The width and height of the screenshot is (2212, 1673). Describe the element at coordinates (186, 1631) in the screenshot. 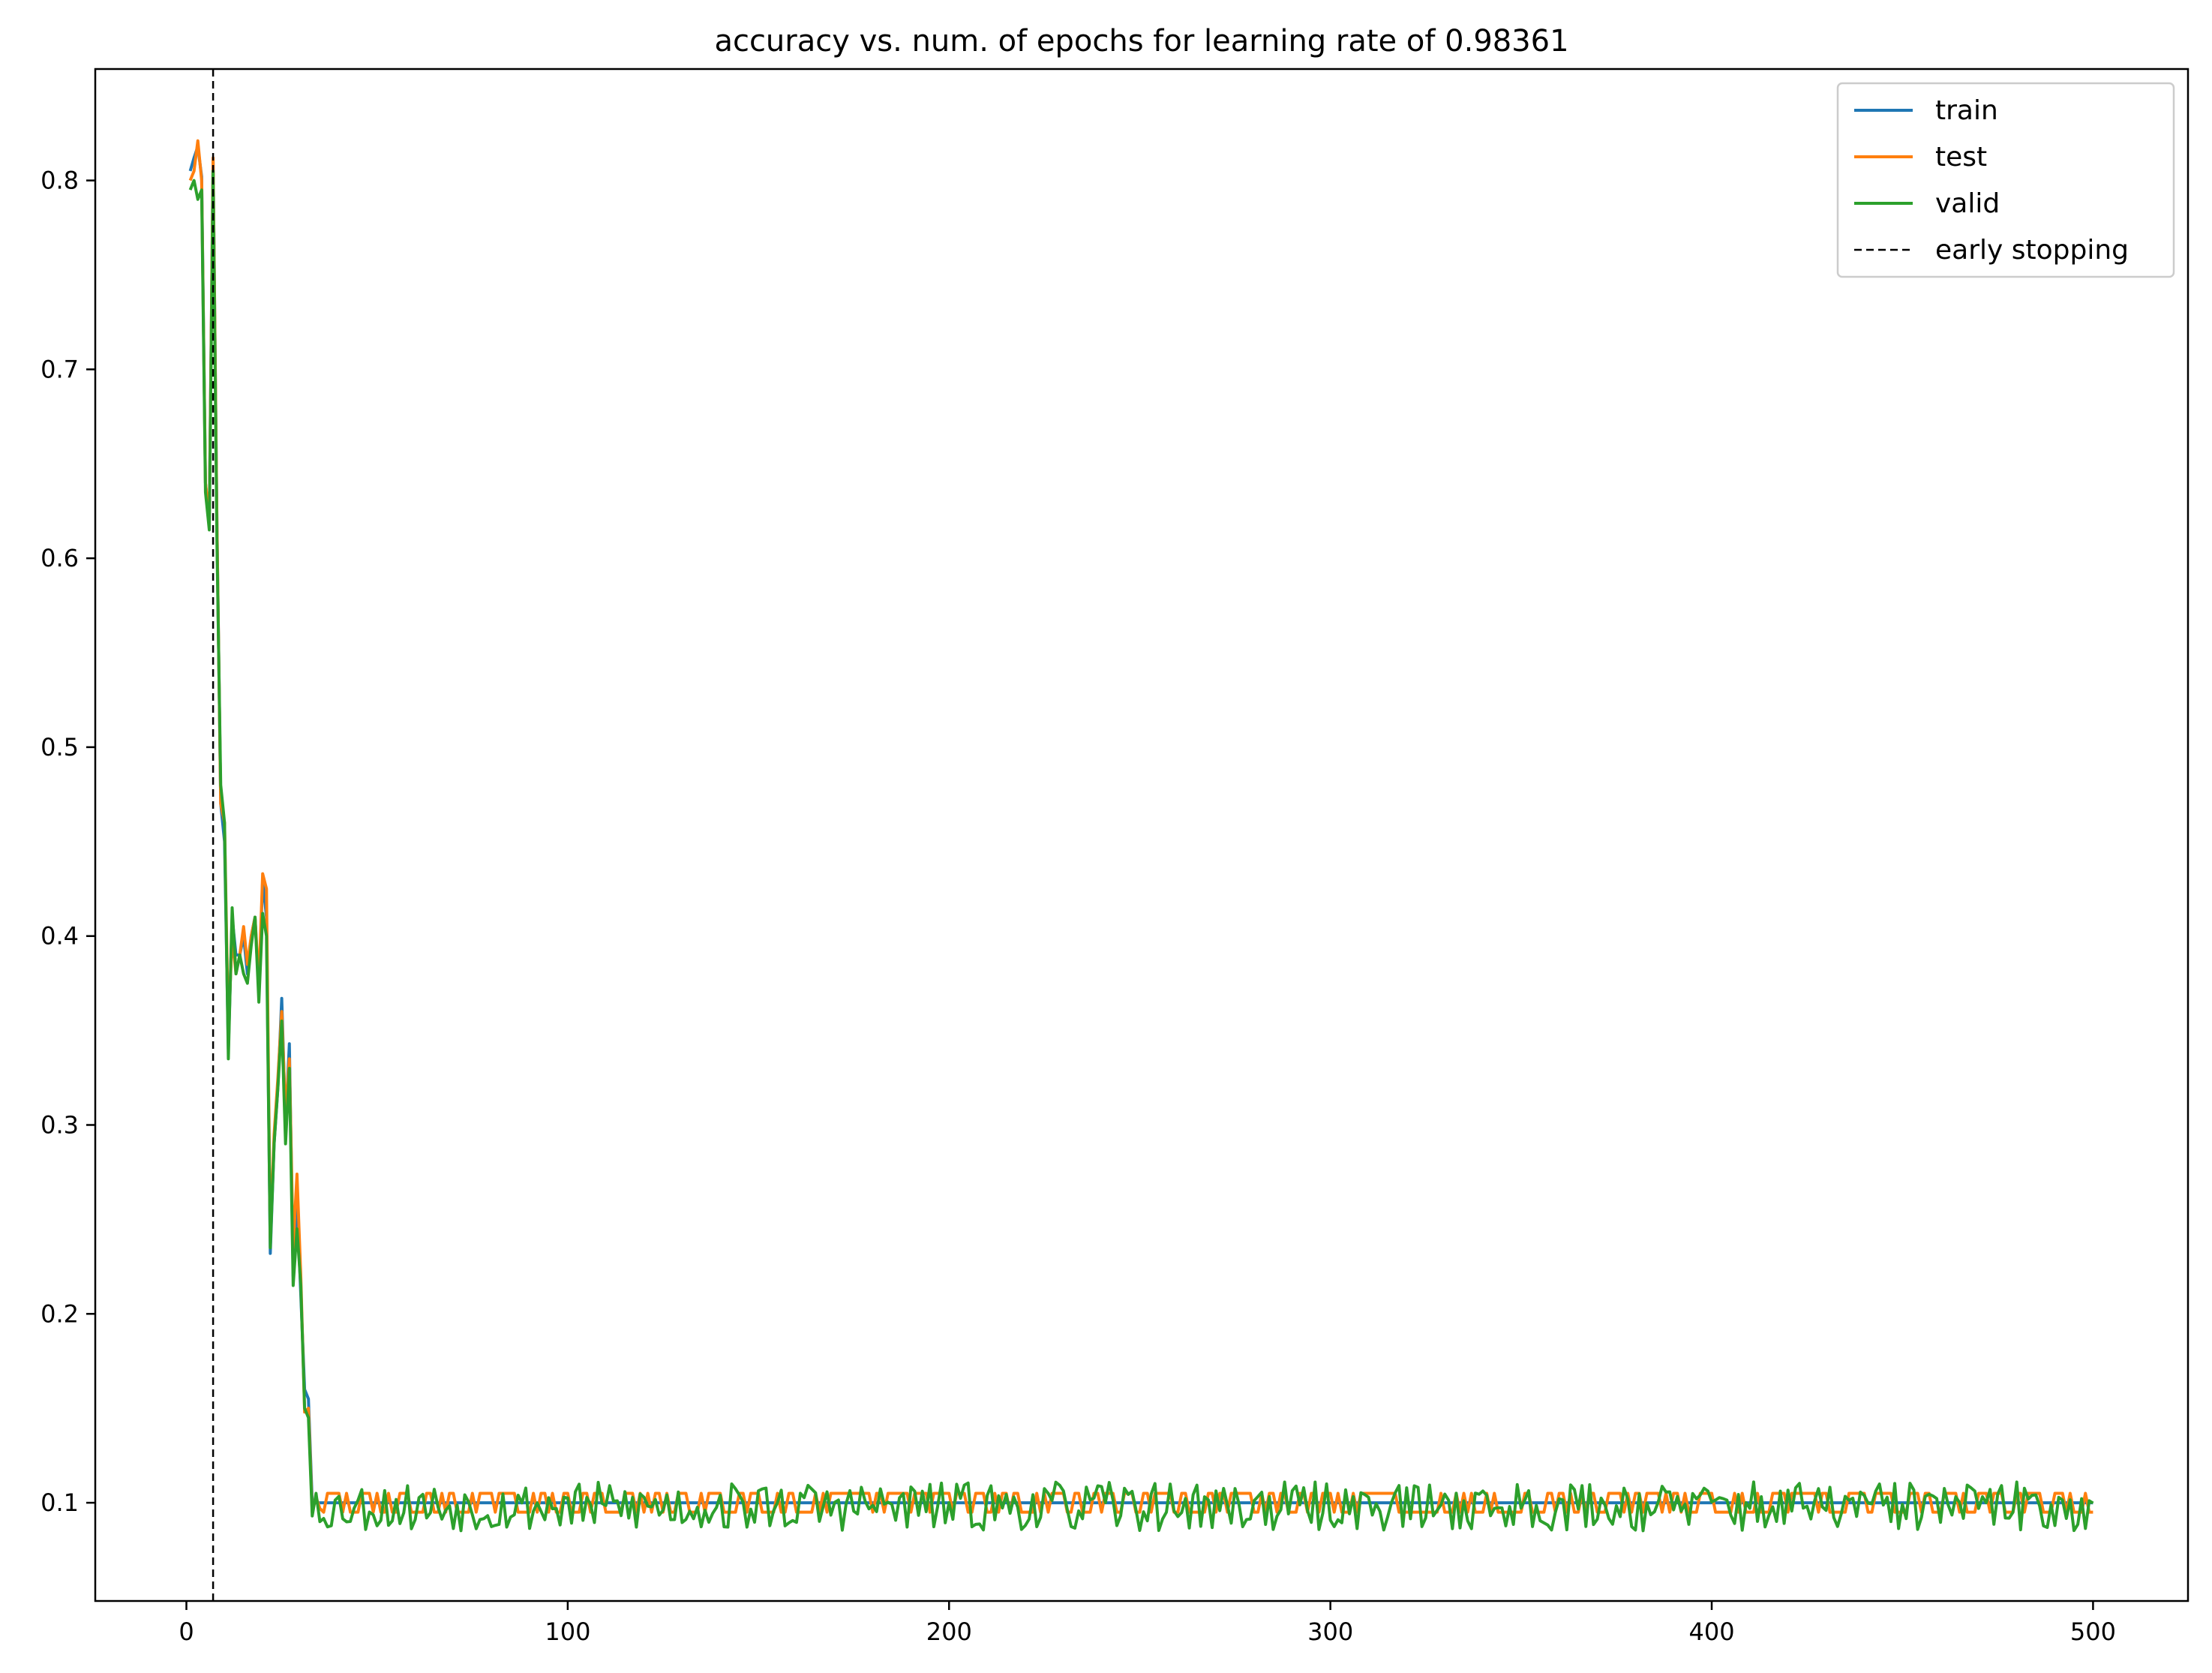

I see `x-tick-label: 0` at that location.